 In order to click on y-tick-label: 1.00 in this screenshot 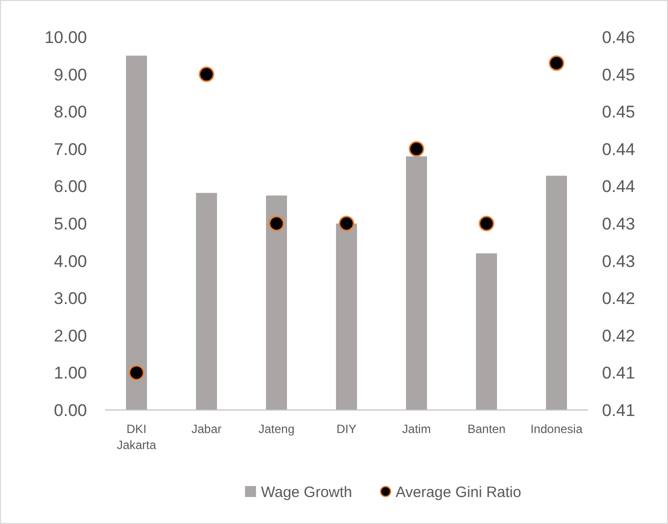, I will do `click(70, 373)`.